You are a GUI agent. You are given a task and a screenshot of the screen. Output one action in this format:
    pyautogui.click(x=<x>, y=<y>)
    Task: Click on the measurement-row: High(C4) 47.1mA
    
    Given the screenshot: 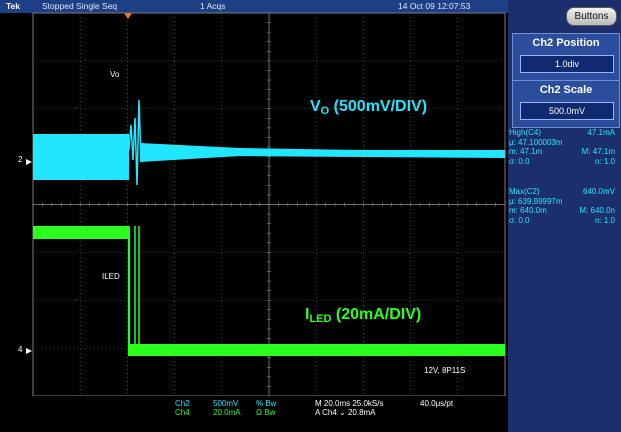 What is the action you would take?
    pyautogui.click(x=564, y=133)
    